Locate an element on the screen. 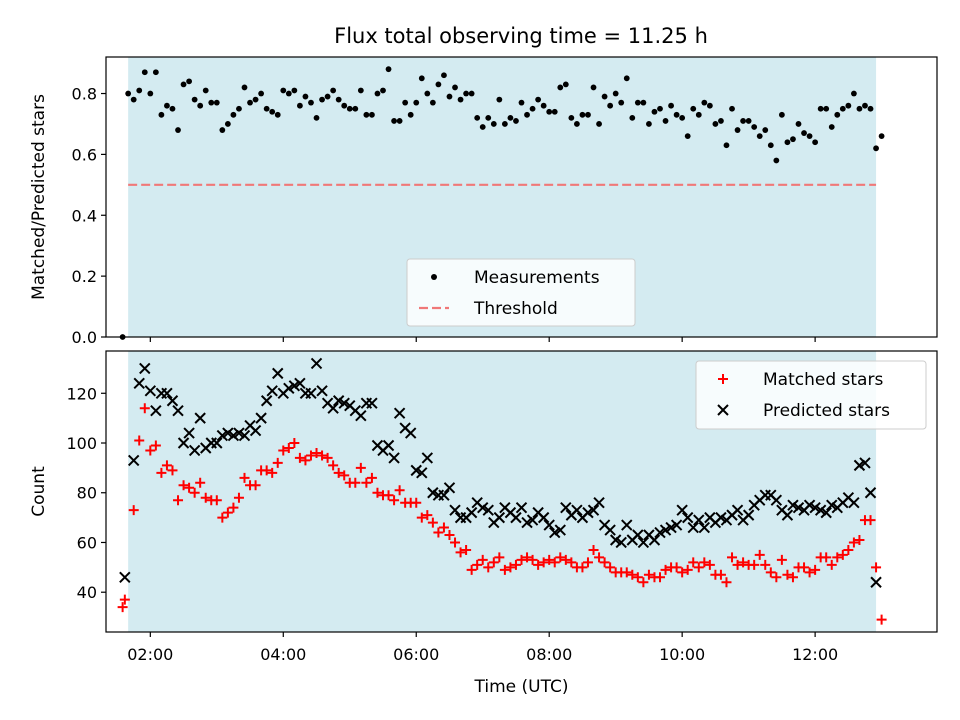 The image size is (960, 720). y-tick-label: 0.0 is located at coordinates (84, 337).